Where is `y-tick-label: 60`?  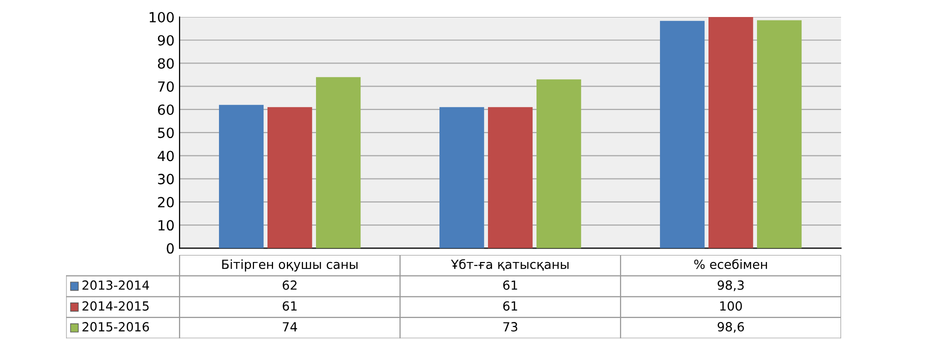
y-tick-label: 60 is located at coordinates (166, 109).